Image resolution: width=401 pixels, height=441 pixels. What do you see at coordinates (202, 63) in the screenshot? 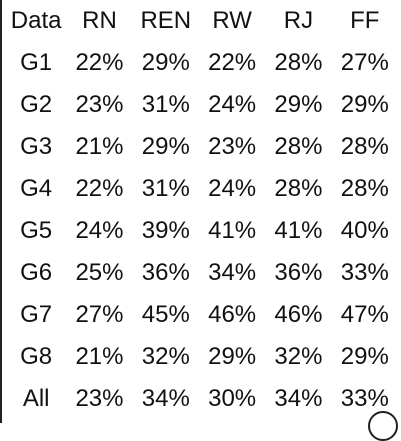
I see `table-row: G1 22% 29% 22% 28% 27%` at bounding box center [202, 63].